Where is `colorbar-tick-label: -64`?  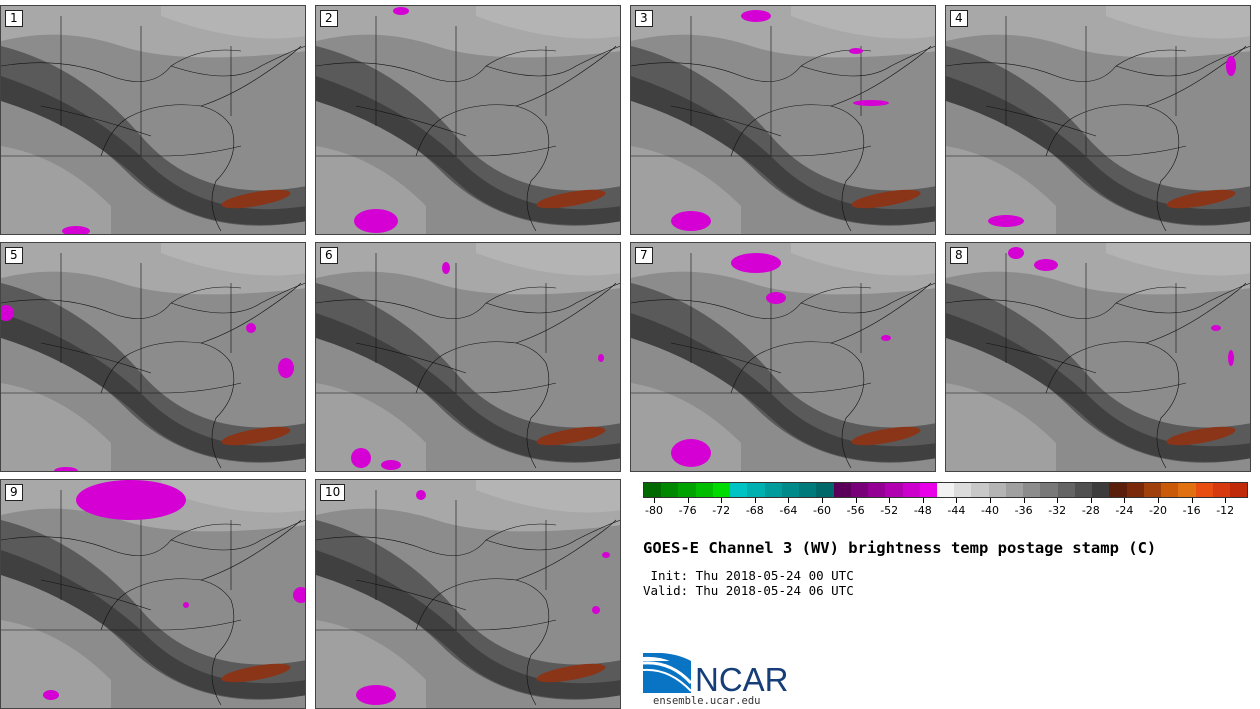 colorbar-tick-label: -64 is located at coordinates (788, 510).